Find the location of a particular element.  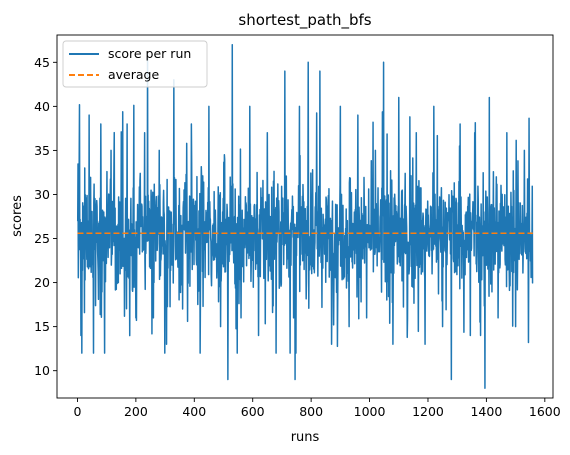

x-tick-label-1000: 1000 is located at coordinates (370, 411).